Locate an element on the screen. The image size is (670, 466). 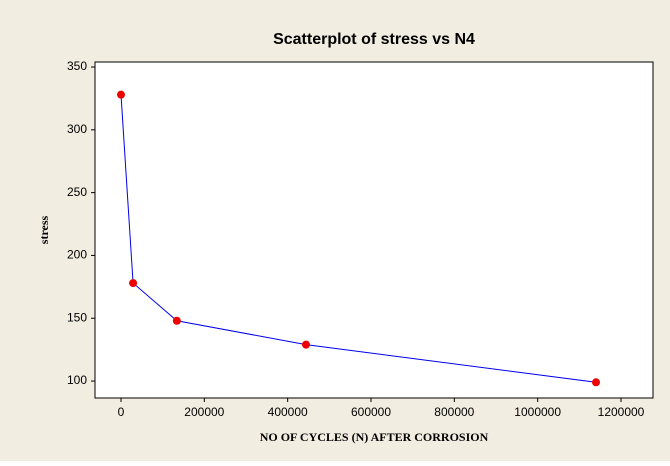
x-tick-label: 1200000 is located at coordinates (621, 412).